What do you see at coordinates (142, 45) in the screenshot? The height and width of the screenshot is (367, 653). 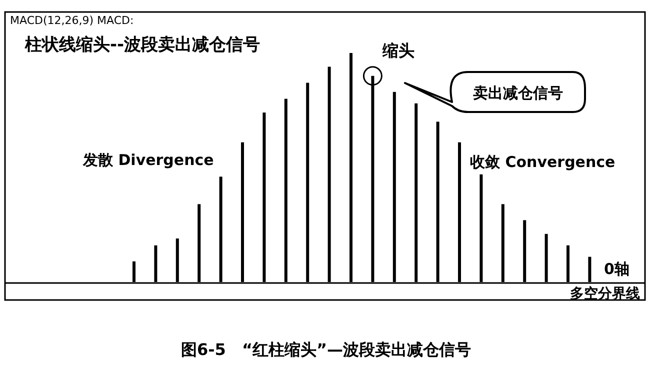 I see `chart-title: 柱状线缩头--波段卖出减仓信号` at bounding box center [142, 45].